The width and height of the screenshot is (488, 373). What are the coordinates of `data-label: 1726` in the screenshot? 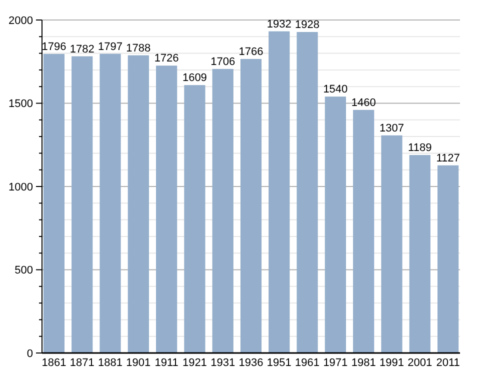 It's located at (166, 58).